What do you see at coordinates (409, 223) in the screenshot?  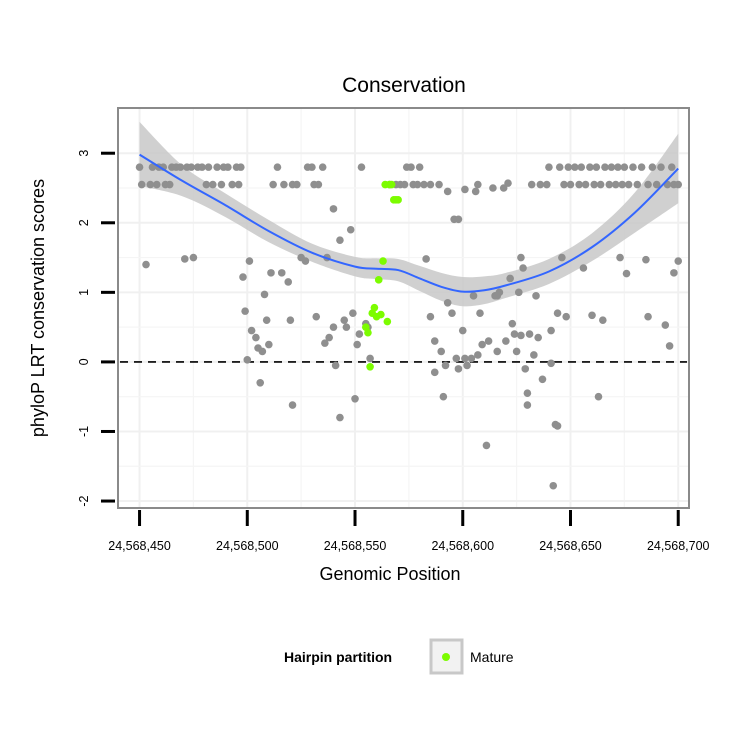 I see `smooth-line-group` at bounding box center [409, 223].